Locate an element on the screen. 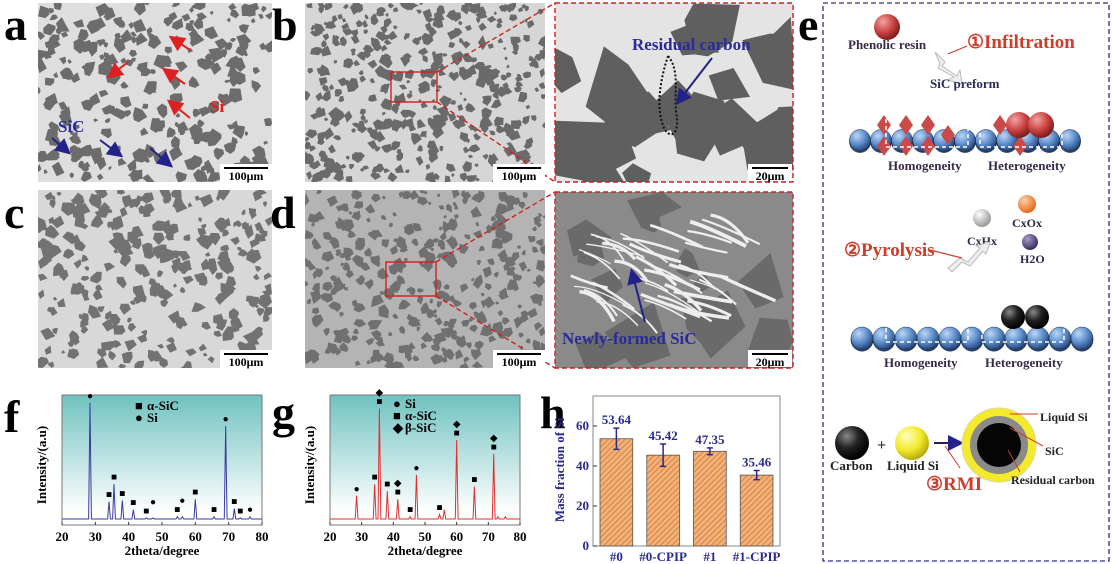 The width and height of the screenshot is (1112, 564). plus-sign: + is located at coordinates (881, 445).